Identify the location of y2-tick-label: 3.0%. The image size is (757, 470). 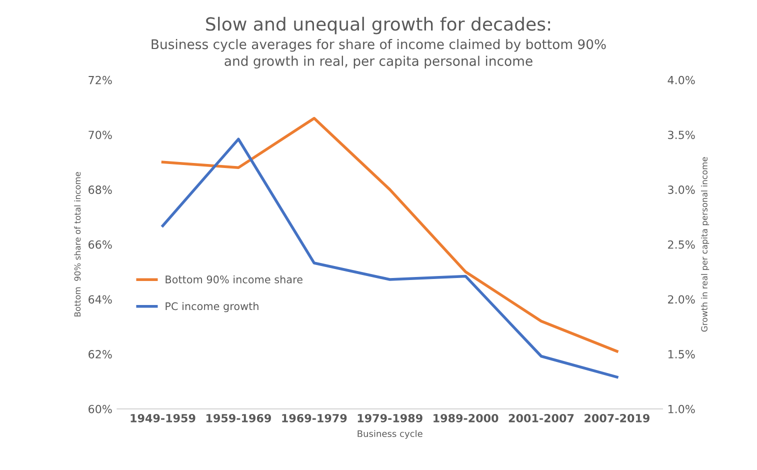
(681, 190).